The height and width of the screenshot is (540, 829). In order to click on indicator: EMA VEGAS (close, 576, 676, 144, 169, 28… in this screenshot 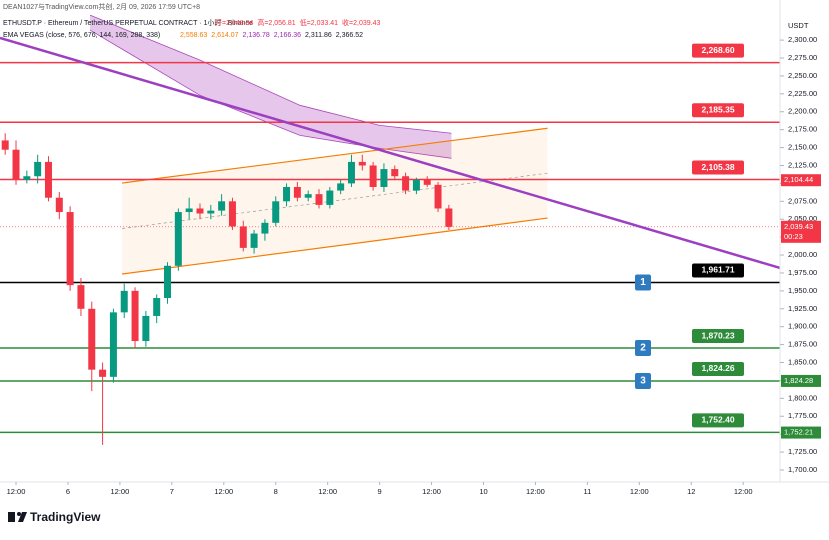, I will do `click(81, 35)`.